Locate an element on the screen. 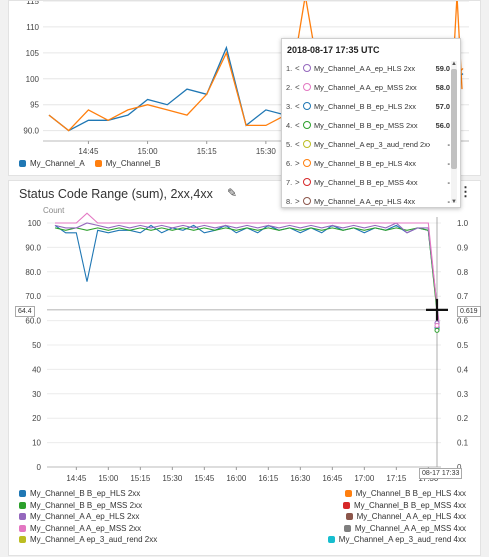 The width and height of the screenshot is (489, 557). y-right-tick-label: 0.4 is located at coordinates (463, 369).